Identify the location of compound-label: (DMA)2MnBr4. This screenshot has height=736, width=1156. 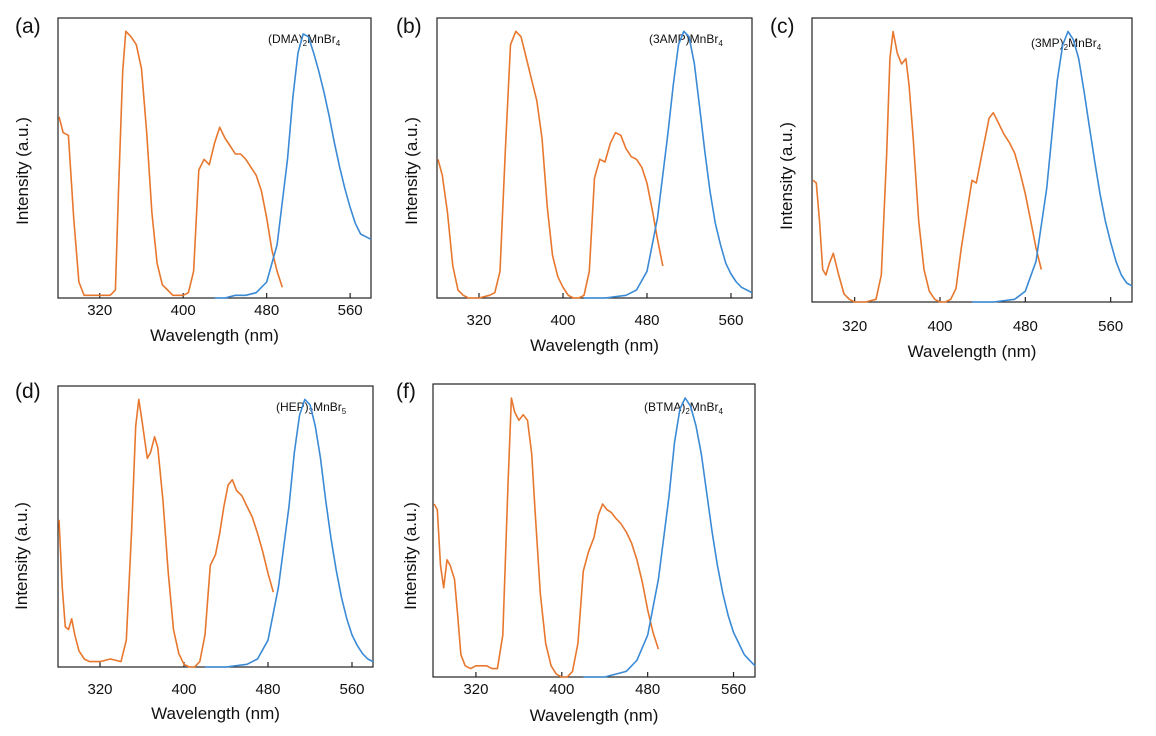
(304, 40).